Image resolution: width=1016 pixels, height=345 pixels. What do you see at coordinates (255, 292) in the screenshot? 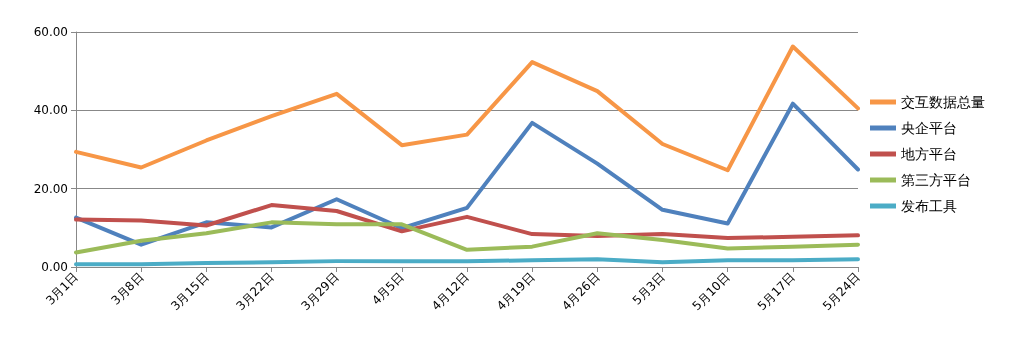
I see `x-tick-label: 3月22日` at bounding box center [255, 292].